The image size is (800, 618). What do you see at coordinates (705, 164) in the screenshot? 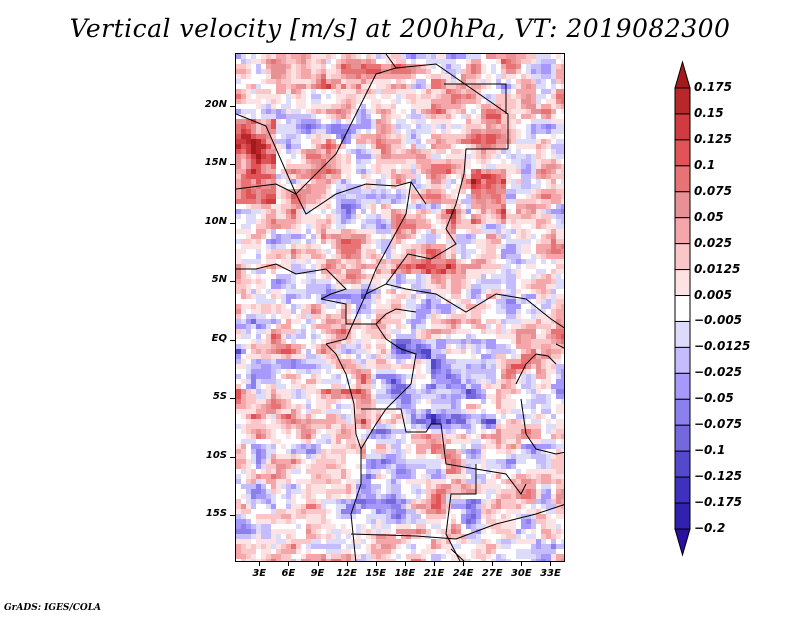
I see `colorbar-label: 0.1` at bounding box center [705, 164].